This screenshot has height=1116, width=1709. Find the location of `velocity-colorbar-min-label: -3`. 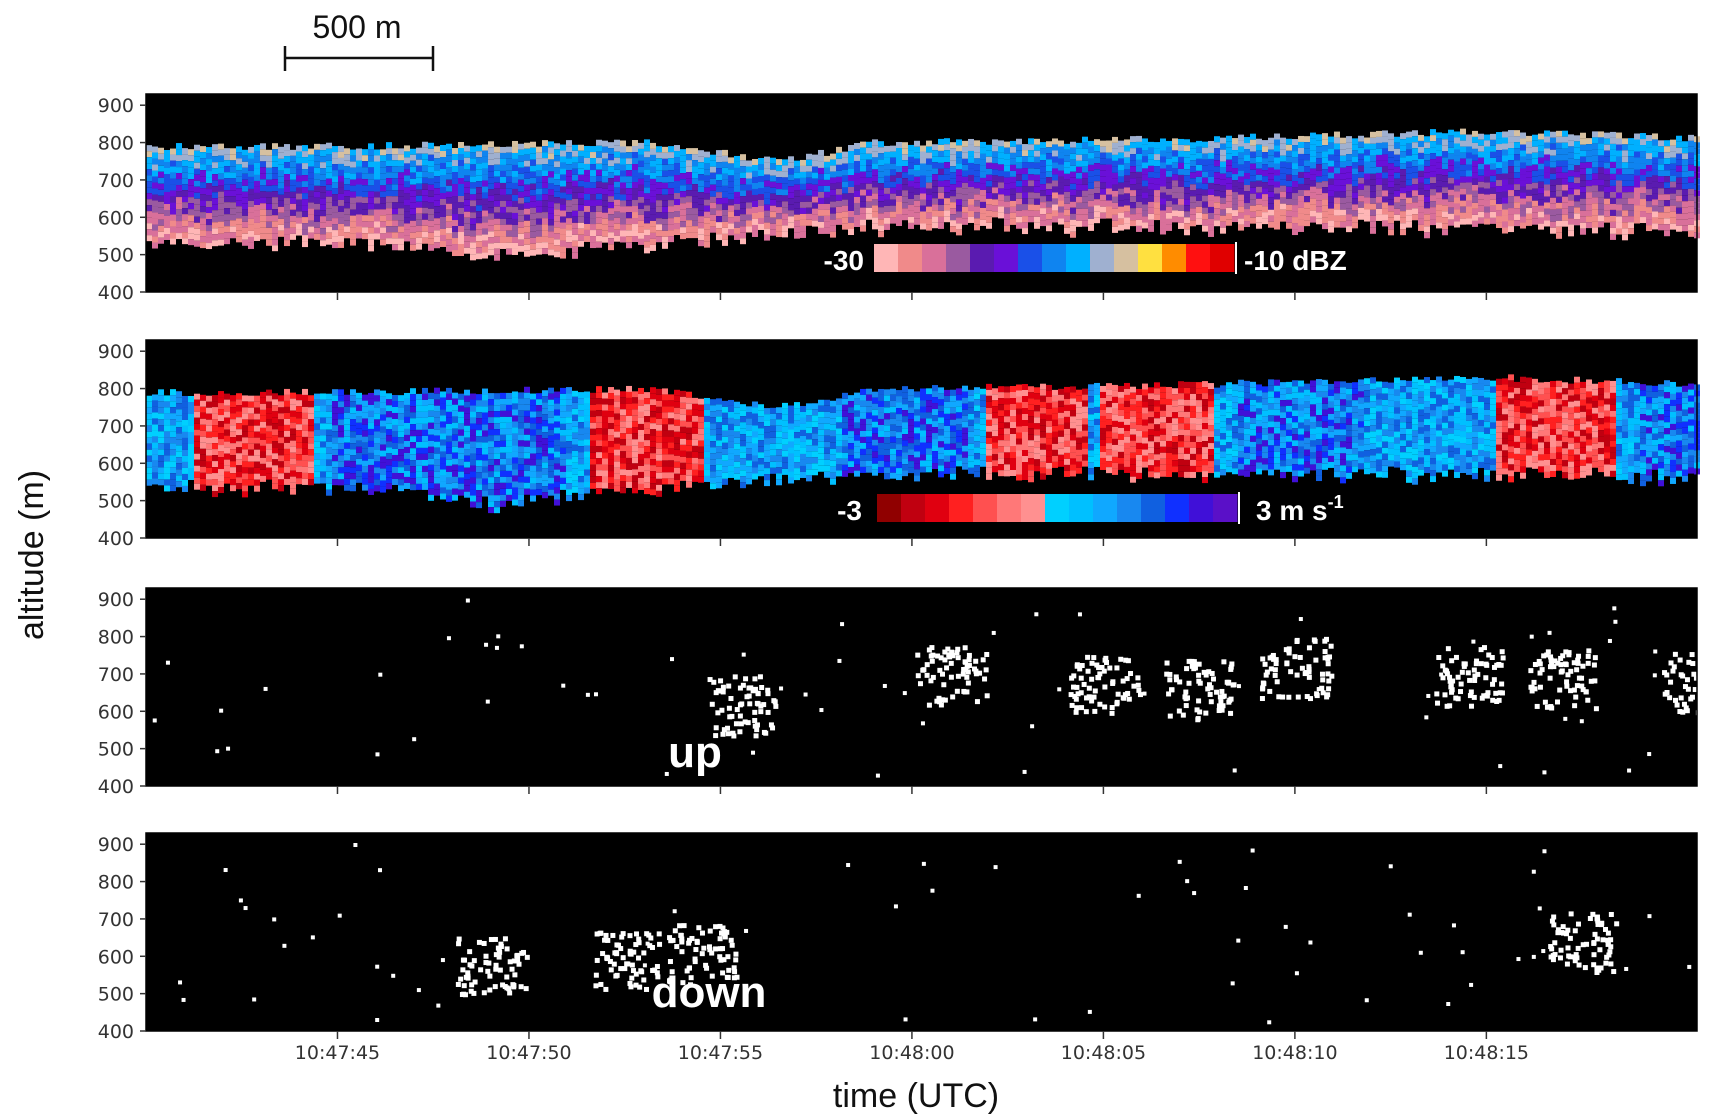

velocity-colorbar-min-label: -3 is located at coordinates (849, 510).